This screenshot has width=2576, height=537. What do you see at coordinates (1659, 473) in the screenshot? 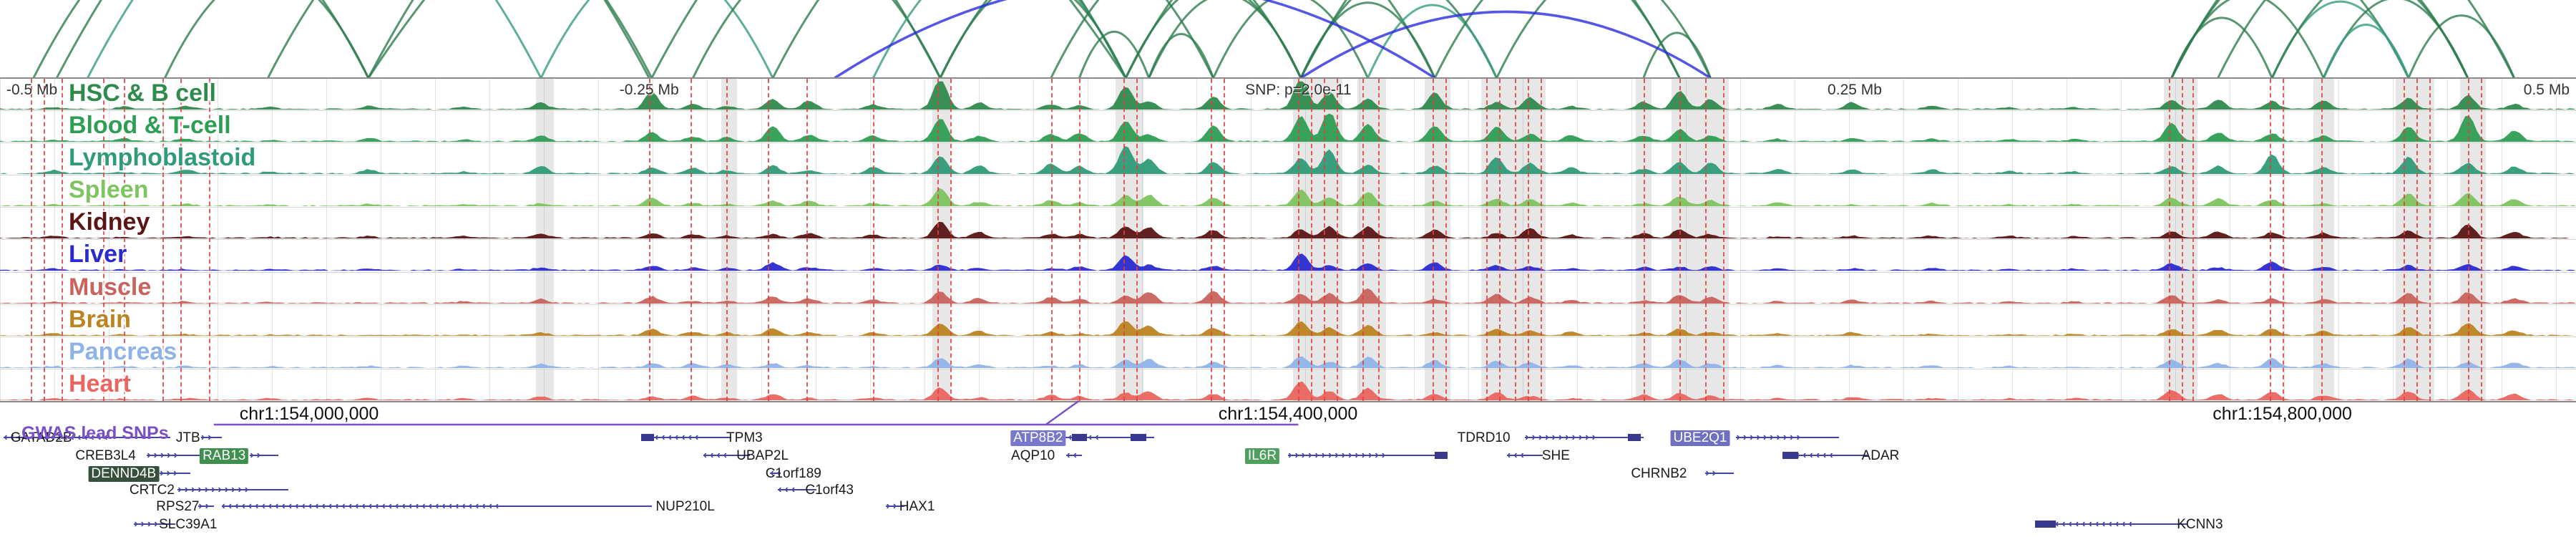
I see `gene-label-CHRNB2: CHRNB2` at bounding box center [1659, 473].